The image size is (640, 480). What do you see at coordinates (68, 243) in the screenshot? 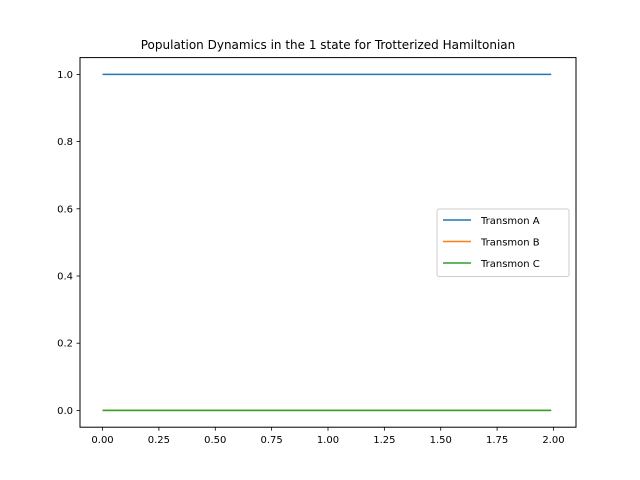
I see `y-axis: 0.0 0.2 0.4 0.6 0.8 1.0` at bounding box center [68, 243].